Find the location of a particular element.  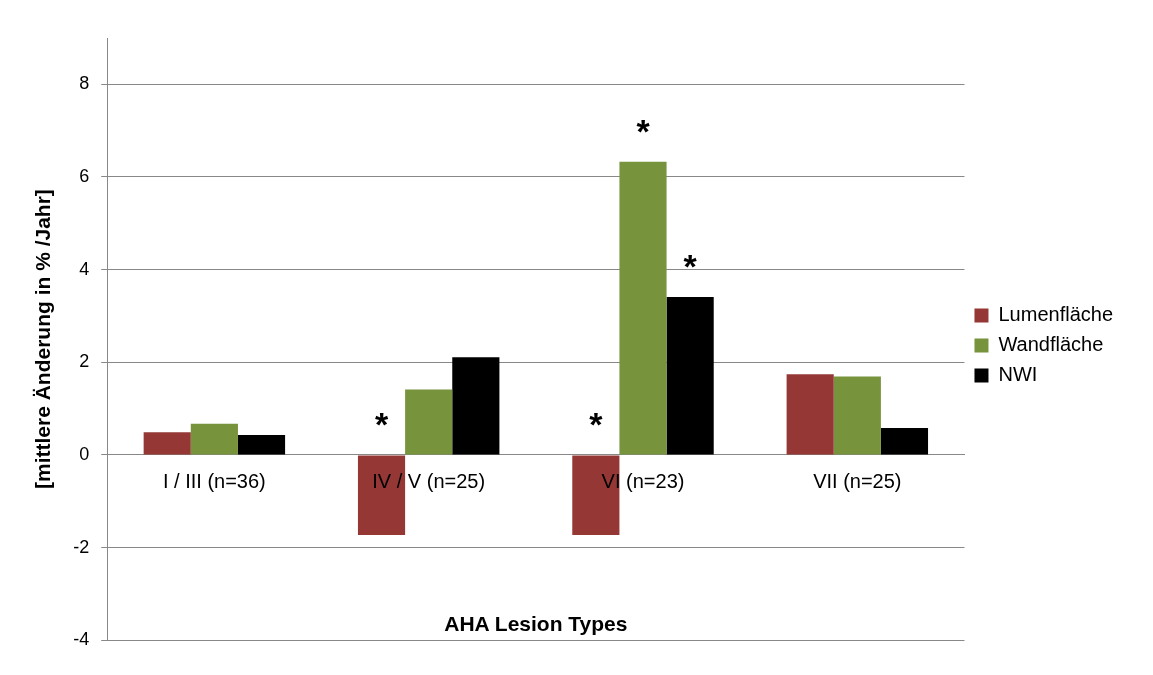

y-axis-title: [mittlere Änderung in % /Jahr] is located at coordinates (43, 339).